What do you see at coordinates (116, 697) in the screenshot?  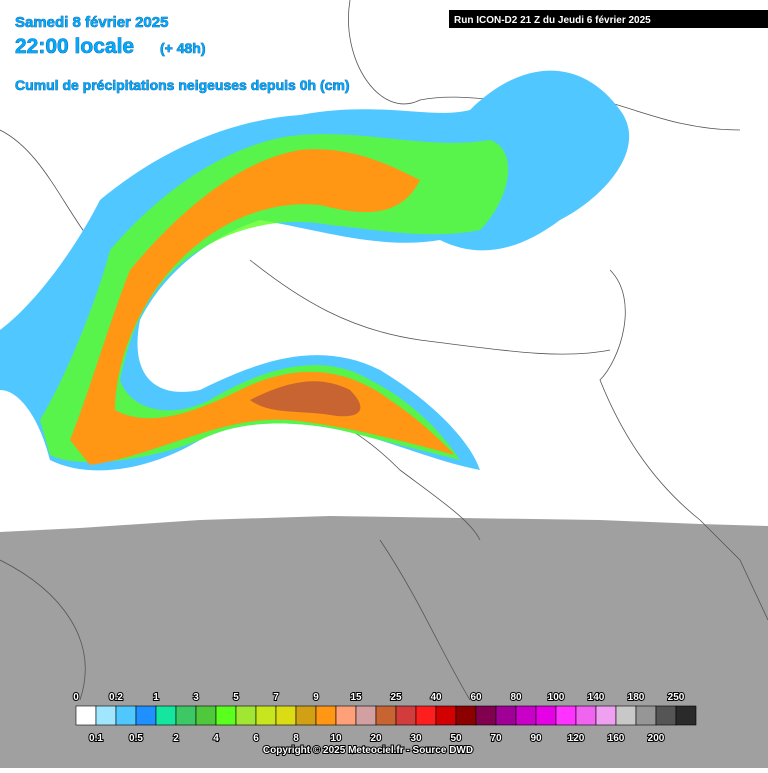 I see `legend-label: 0.2` at bounding box center [116, 697].